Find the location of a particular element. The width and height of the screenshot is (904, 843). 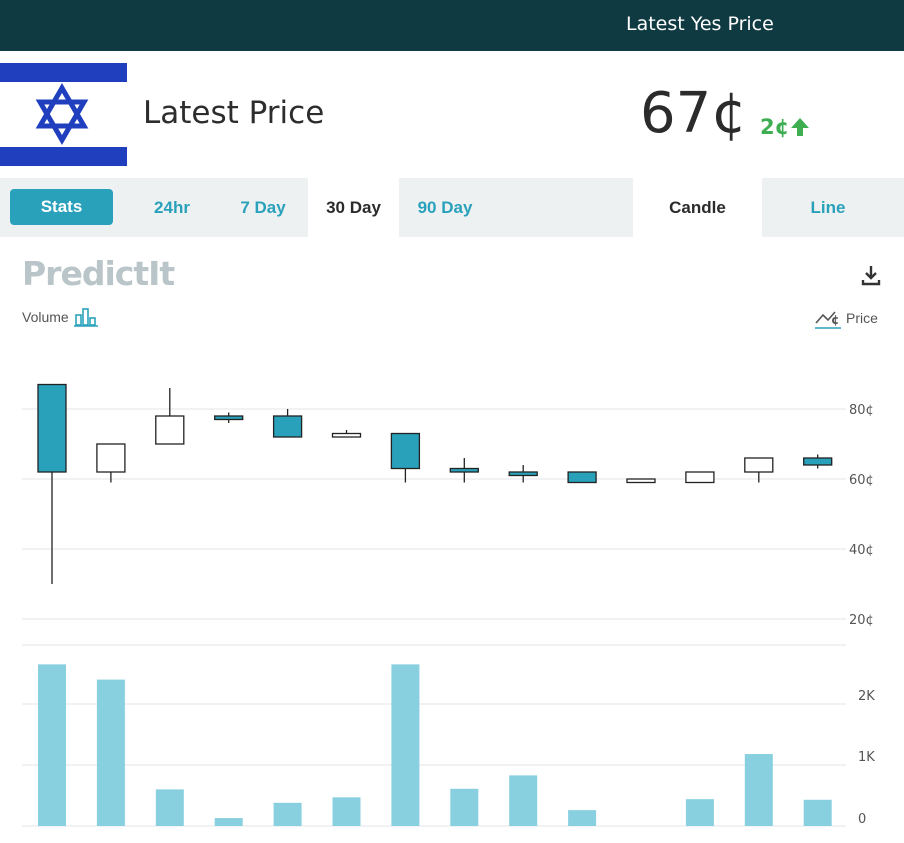

stats-button: Stats is located at coordinates (61, 207).